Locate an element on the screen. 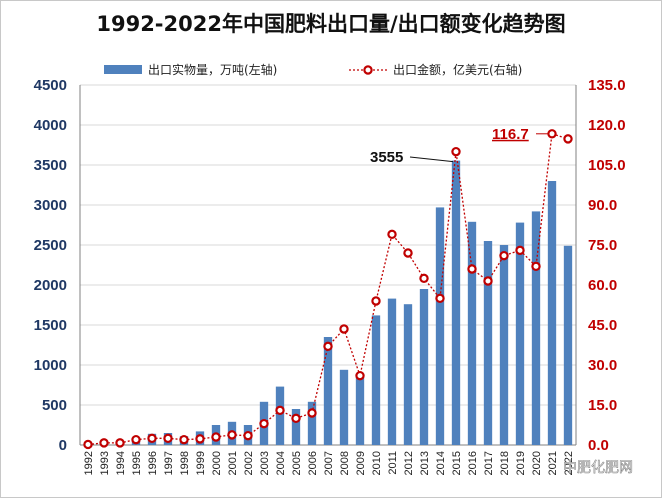 The image size is (662, 498). chart-title: 1992-2022年中国肥料出口量/出口额变化趋势图 is located at coordinates (331, 24).